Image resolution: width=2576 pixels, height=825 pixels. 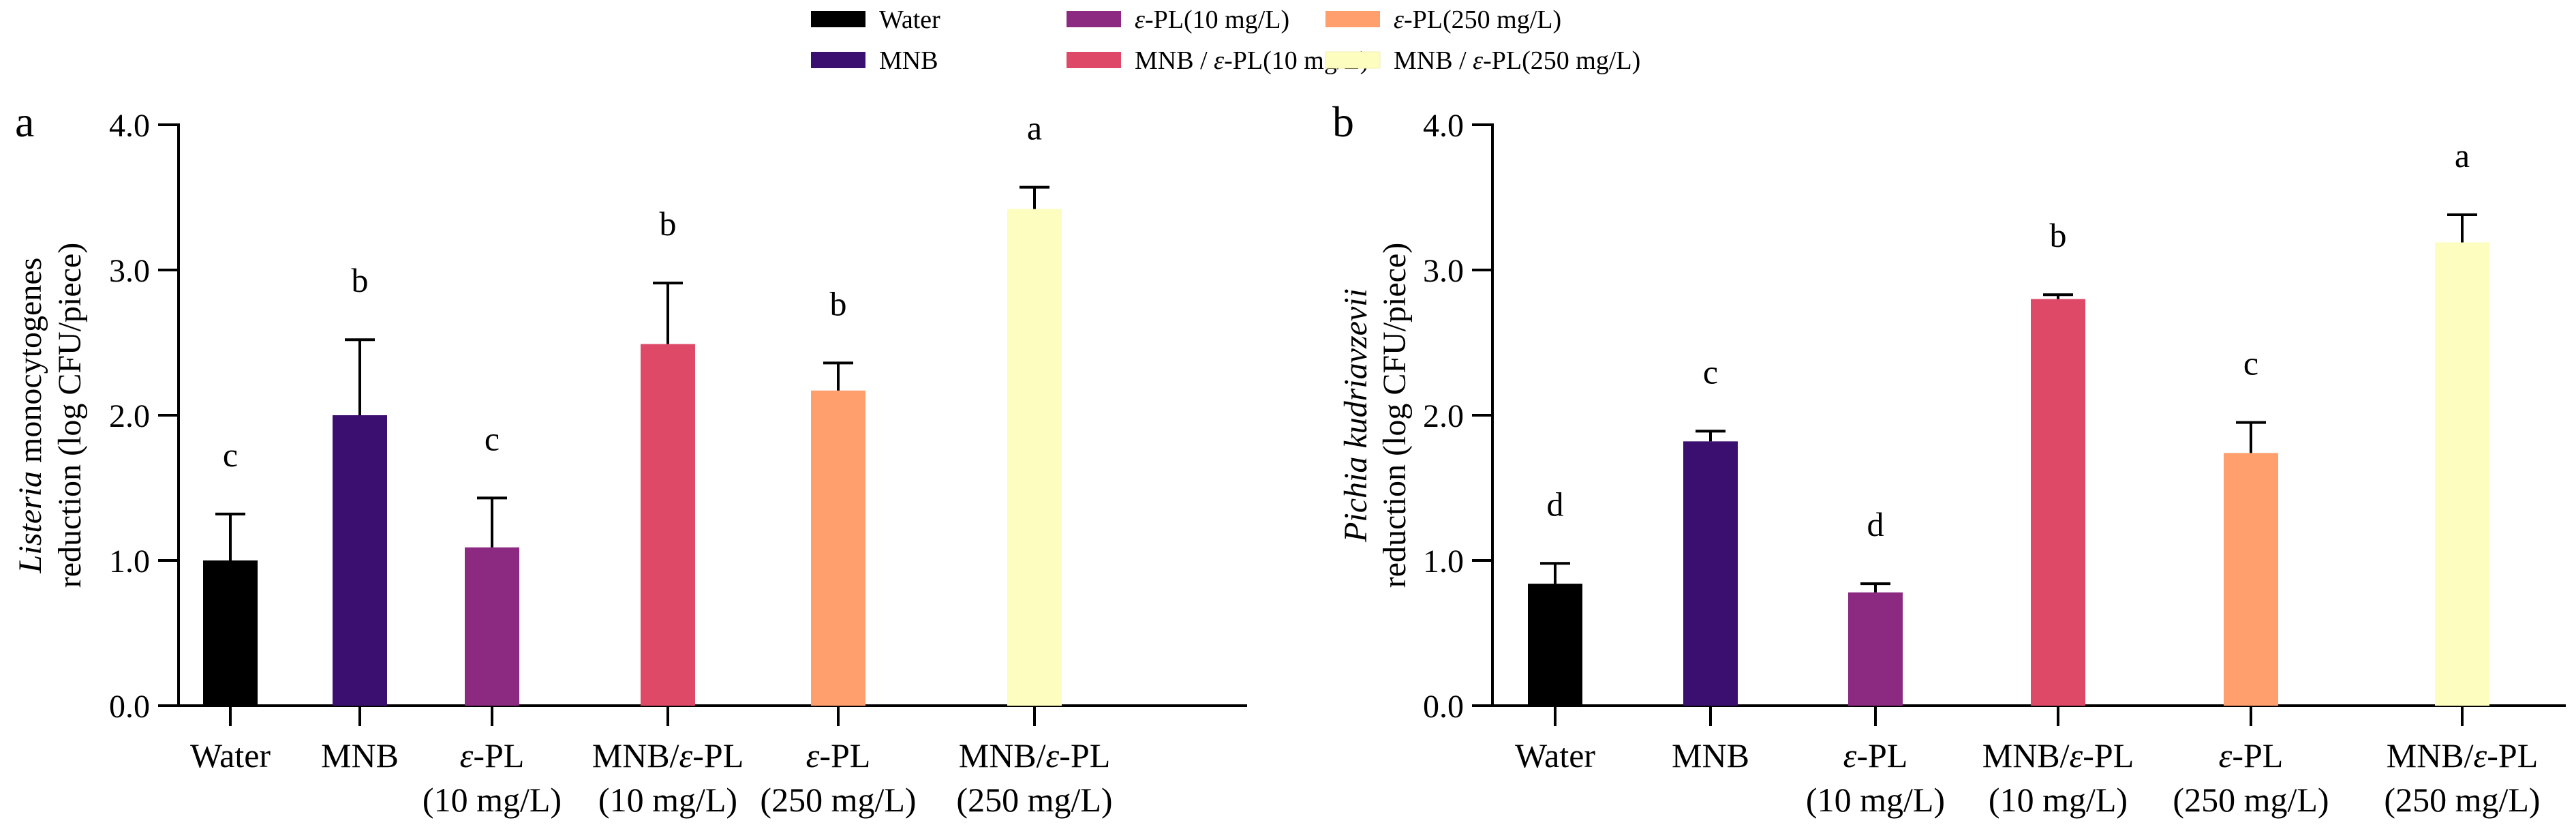 I want to click on legend-item: MNB / ε-PL(10 mg/L), so click(x=1217, y=60).